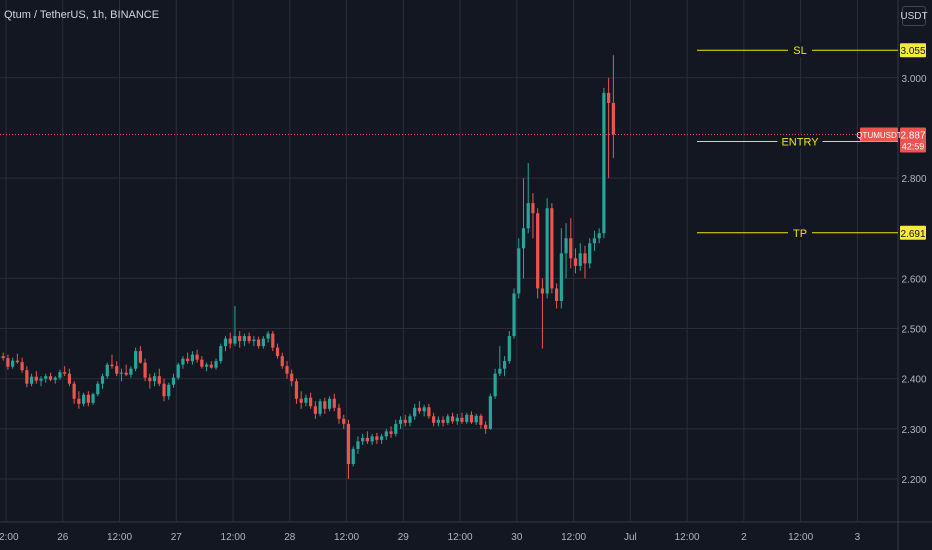  I want to click on x-tick-label: 29, so click(404, 537).